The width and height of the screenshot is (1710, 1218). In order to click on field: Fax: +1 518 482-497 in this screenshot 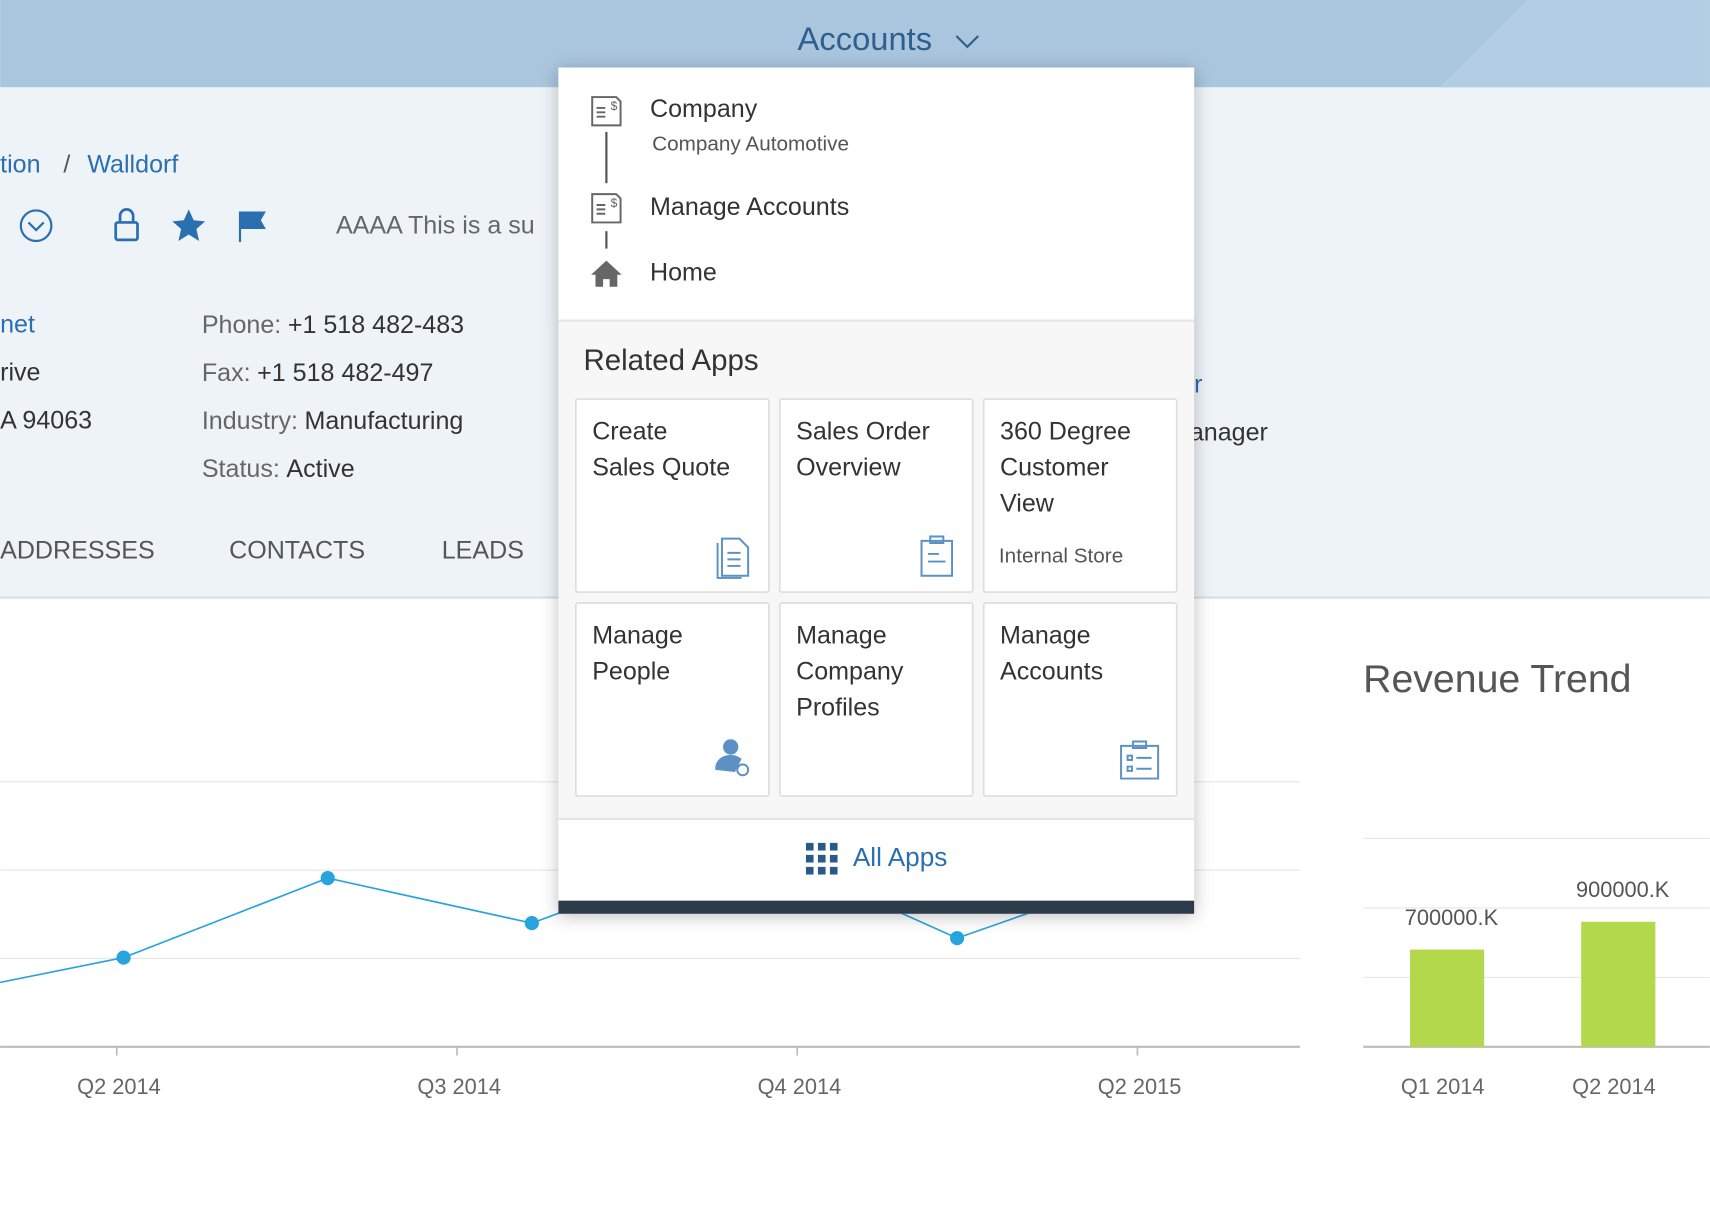, I will do `click(318, 373)`.